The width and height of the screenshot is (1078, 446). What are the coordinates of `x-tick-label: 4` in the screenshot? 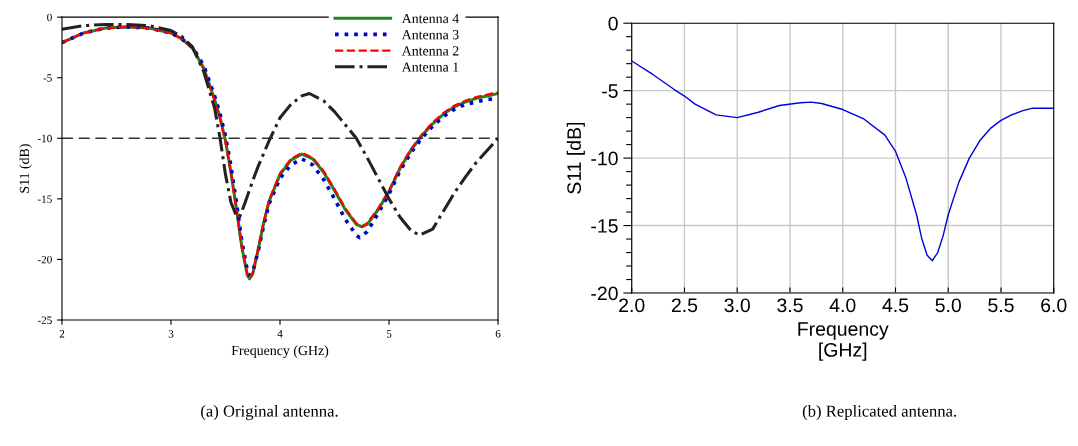 It's located at (280, 334).